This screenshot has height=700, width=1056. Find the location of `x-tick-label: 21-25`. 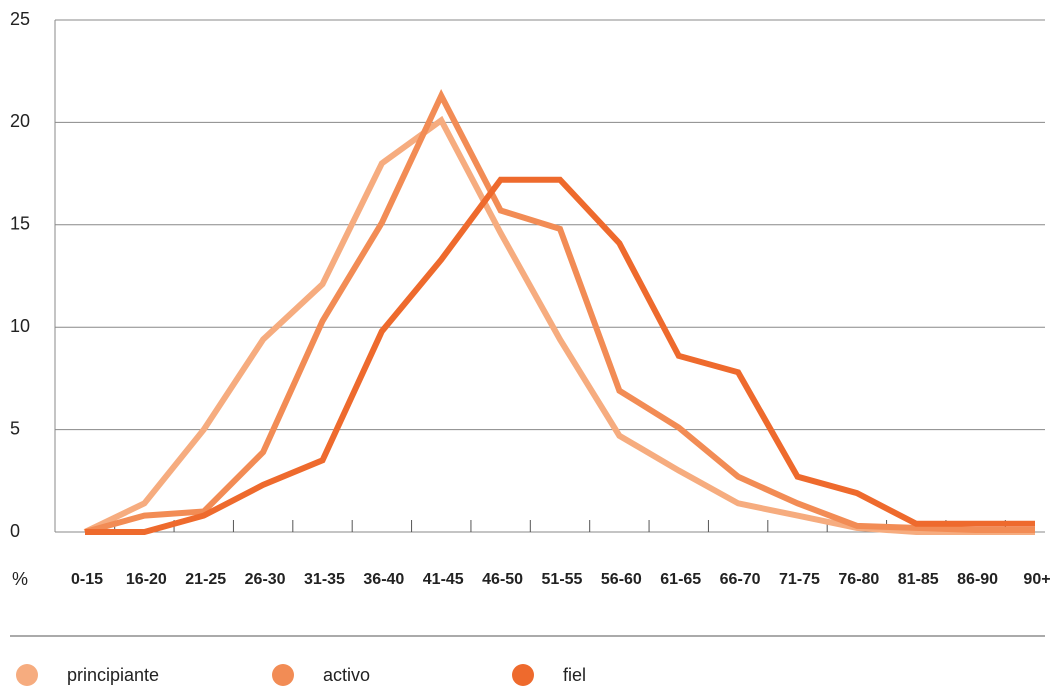

x-tick-label: 21-25 is located at coordinates (205, 579).